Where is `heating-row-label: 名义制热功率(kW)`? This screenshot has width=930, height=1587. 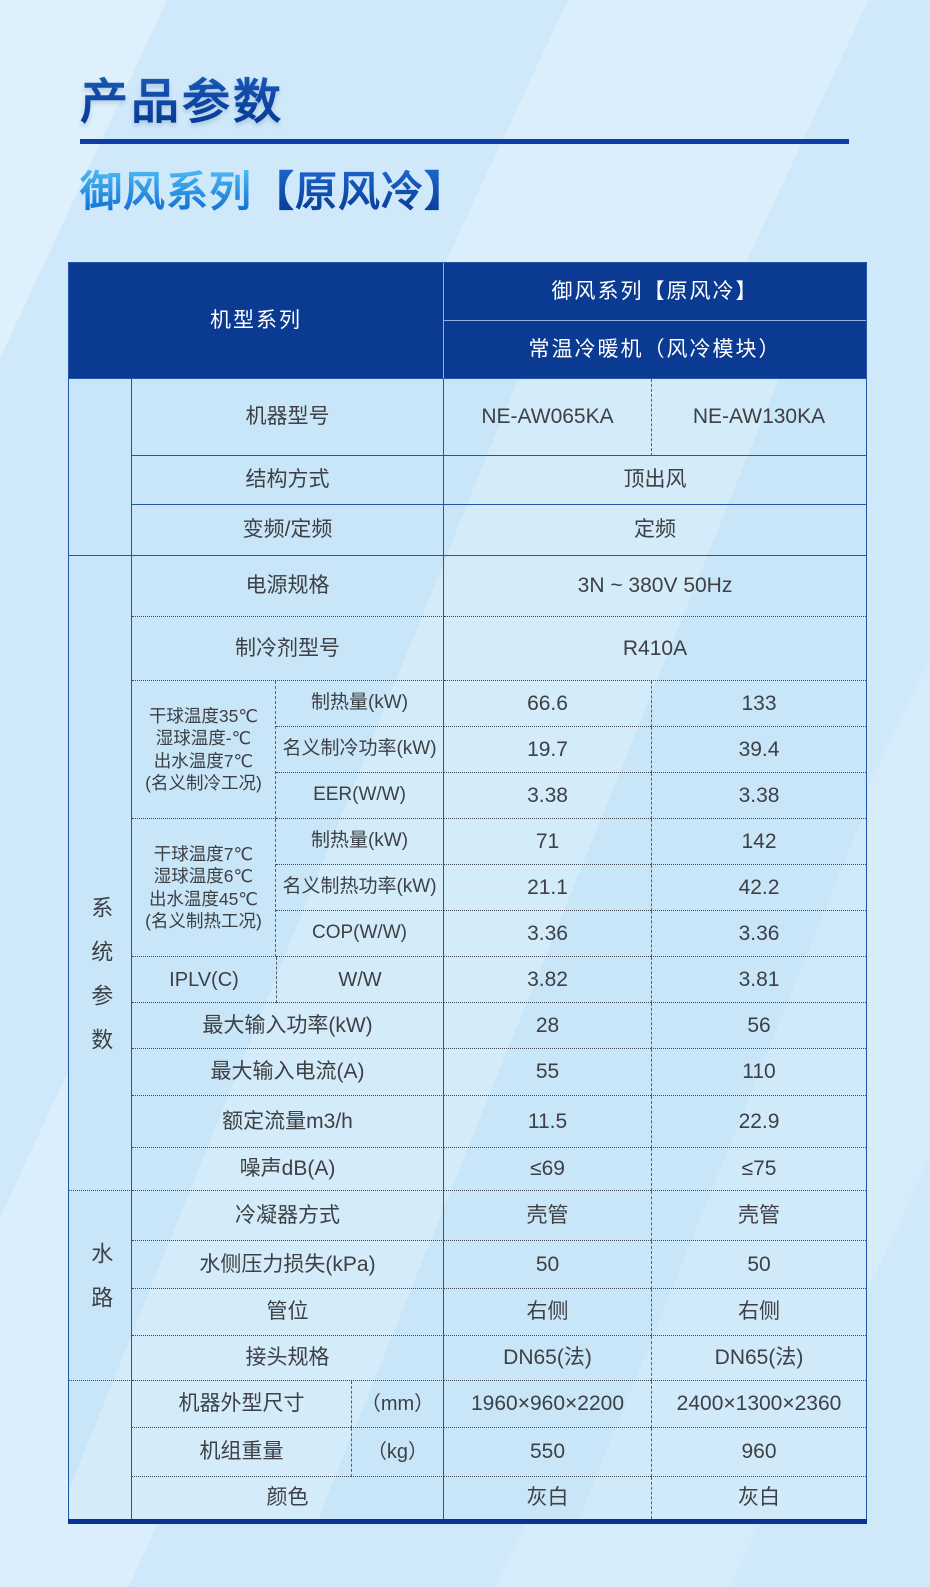
heating-row-label: 名义制热功率(kW) is located at coordinates (360, 888).